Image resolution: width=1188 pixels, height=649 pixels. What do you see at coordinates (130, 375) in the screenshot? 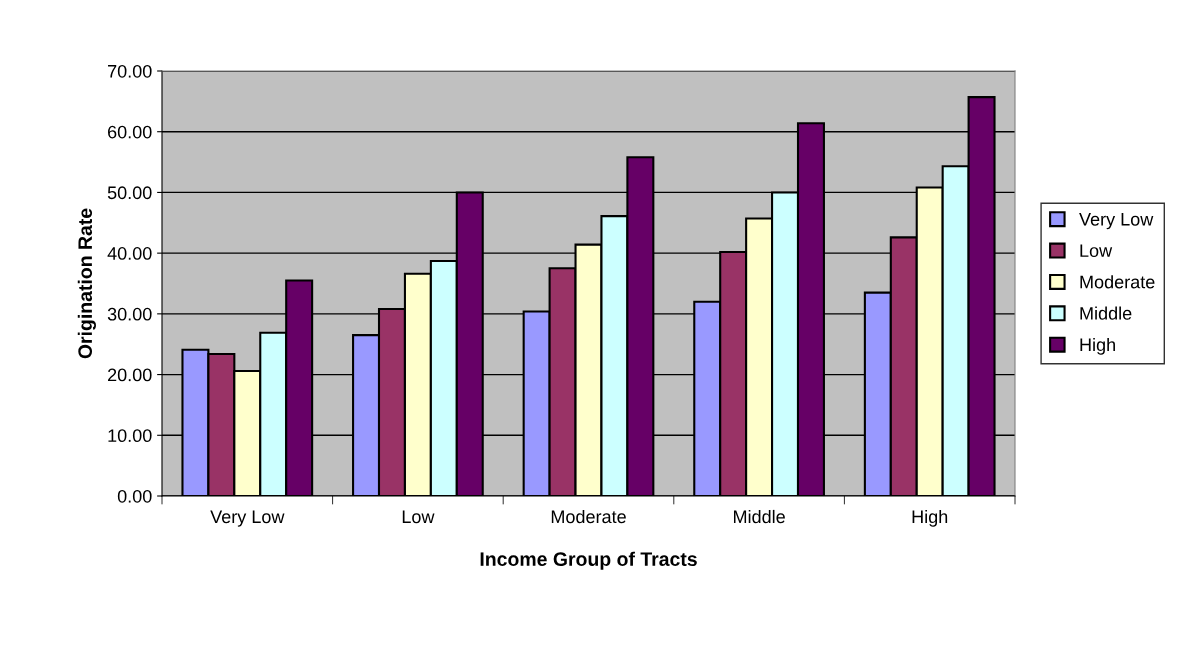
I see `y-tick-label: 20.00` at bounding box center [130, 375].